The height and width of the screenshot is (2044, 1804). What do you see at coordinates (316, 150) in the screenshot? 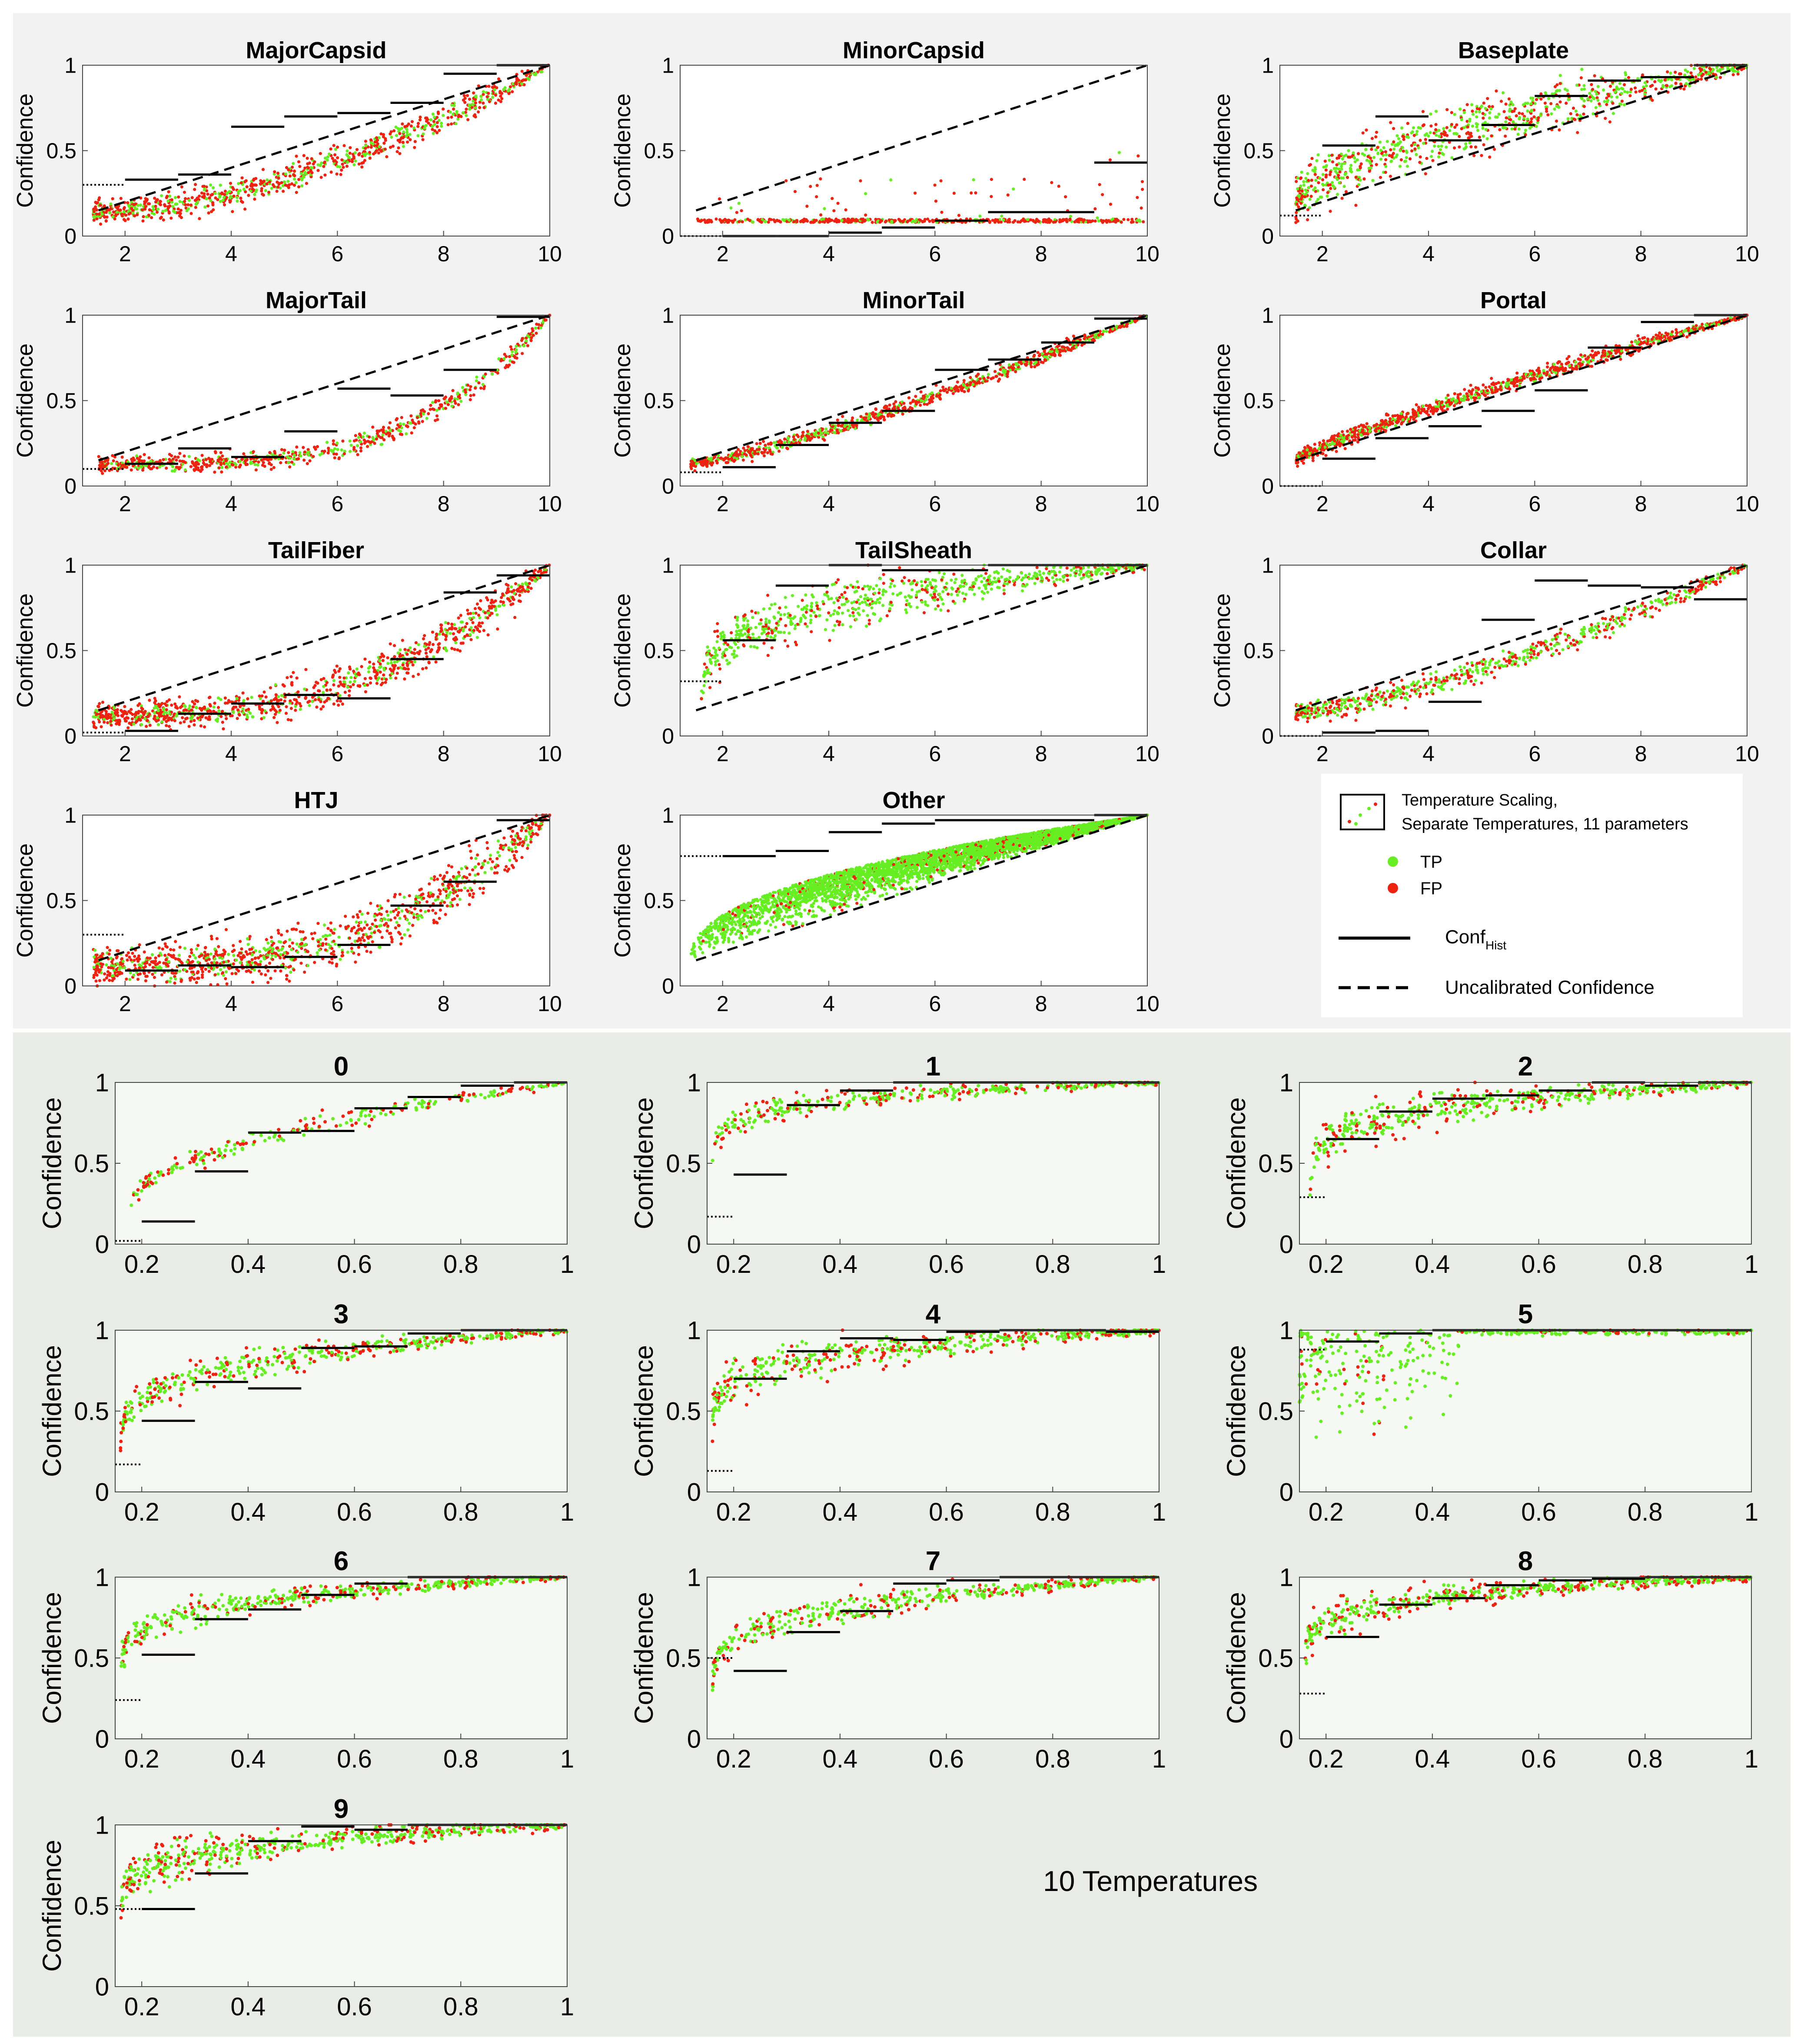
I see `axes-area` at bounding box center [316, 150].